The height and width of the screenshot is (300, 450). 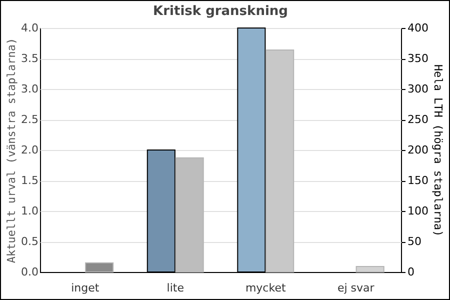 What do you see at coordinates (220, 11) in the screenshot?
I see `chart-title: Kritisk granskning` at bounding box center [220, 11].